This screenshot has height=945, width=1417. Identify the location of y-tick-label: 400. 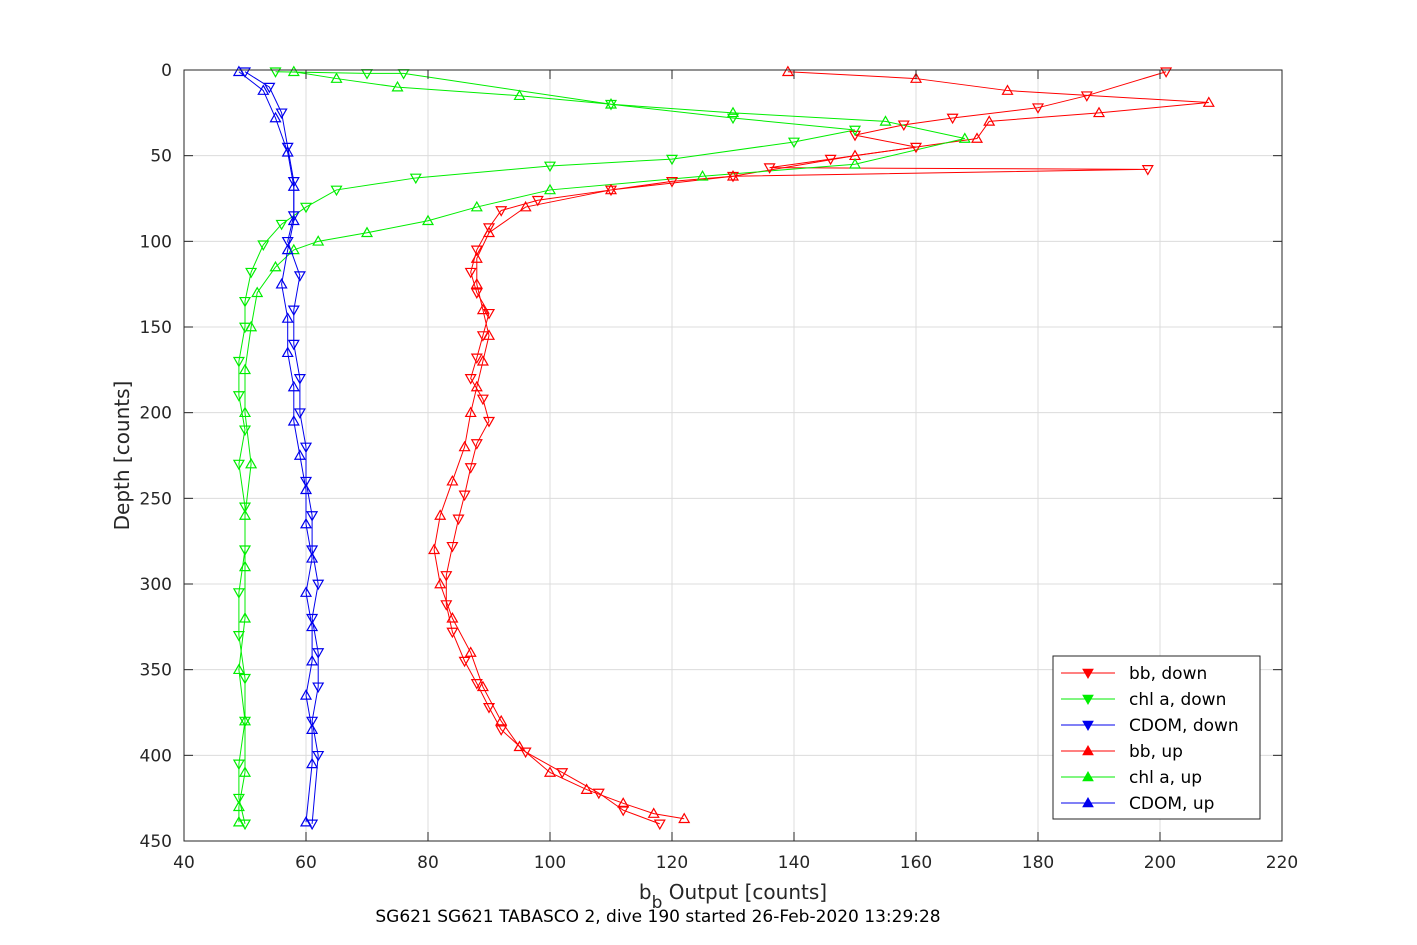
(156, 756).